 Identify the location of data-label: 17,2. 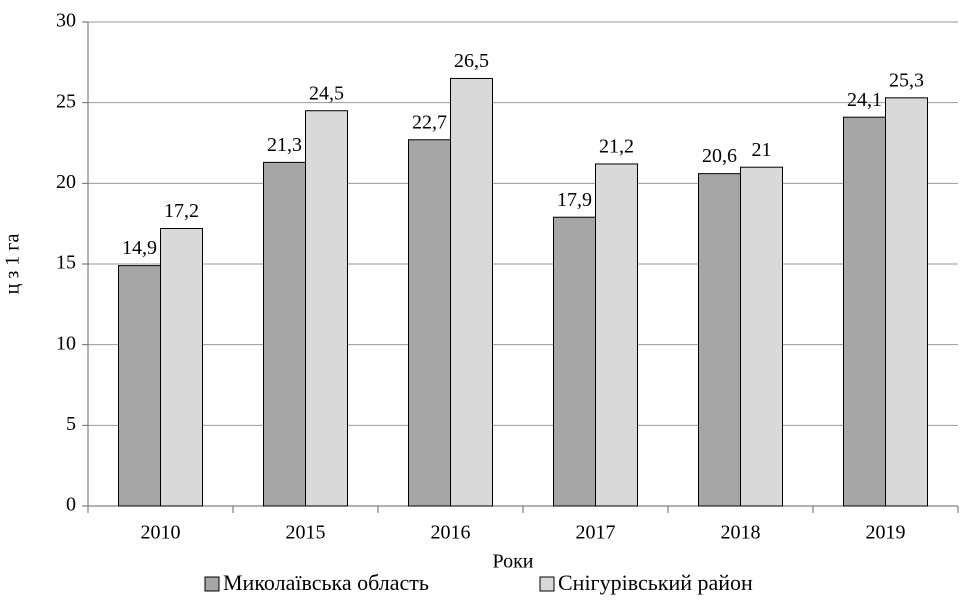
(181, 211).